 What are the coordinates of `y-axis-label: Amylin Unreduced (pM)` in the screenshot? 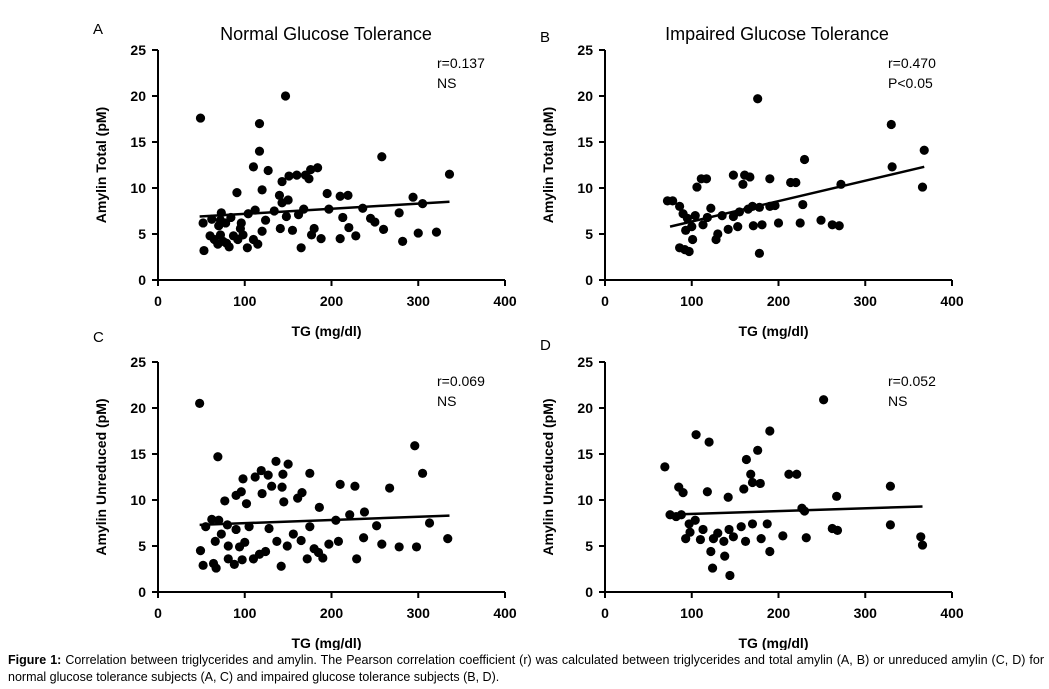 It's located at (101, 476).